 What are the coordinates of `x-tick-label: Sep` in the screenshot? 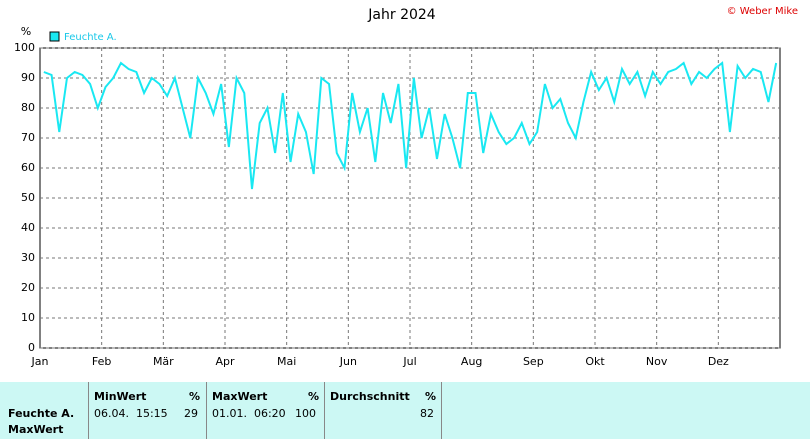 It's located at (533, 361).